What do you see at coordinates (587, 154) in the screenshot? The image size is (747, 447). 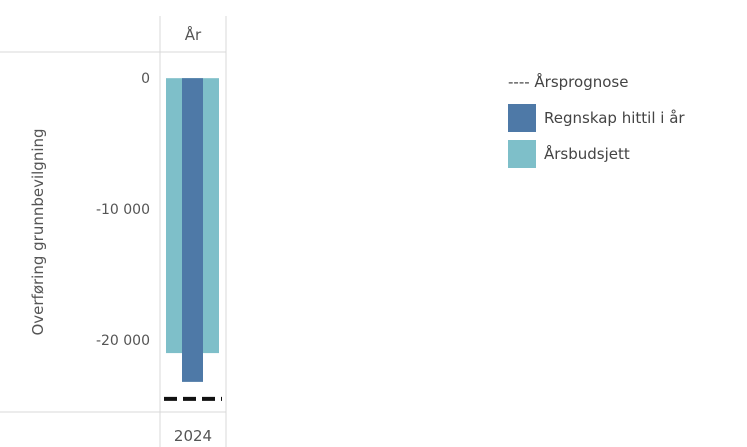 I see `legend-label-arsbudsjett: Årsbudsjett` at bounding box center [587, 154].